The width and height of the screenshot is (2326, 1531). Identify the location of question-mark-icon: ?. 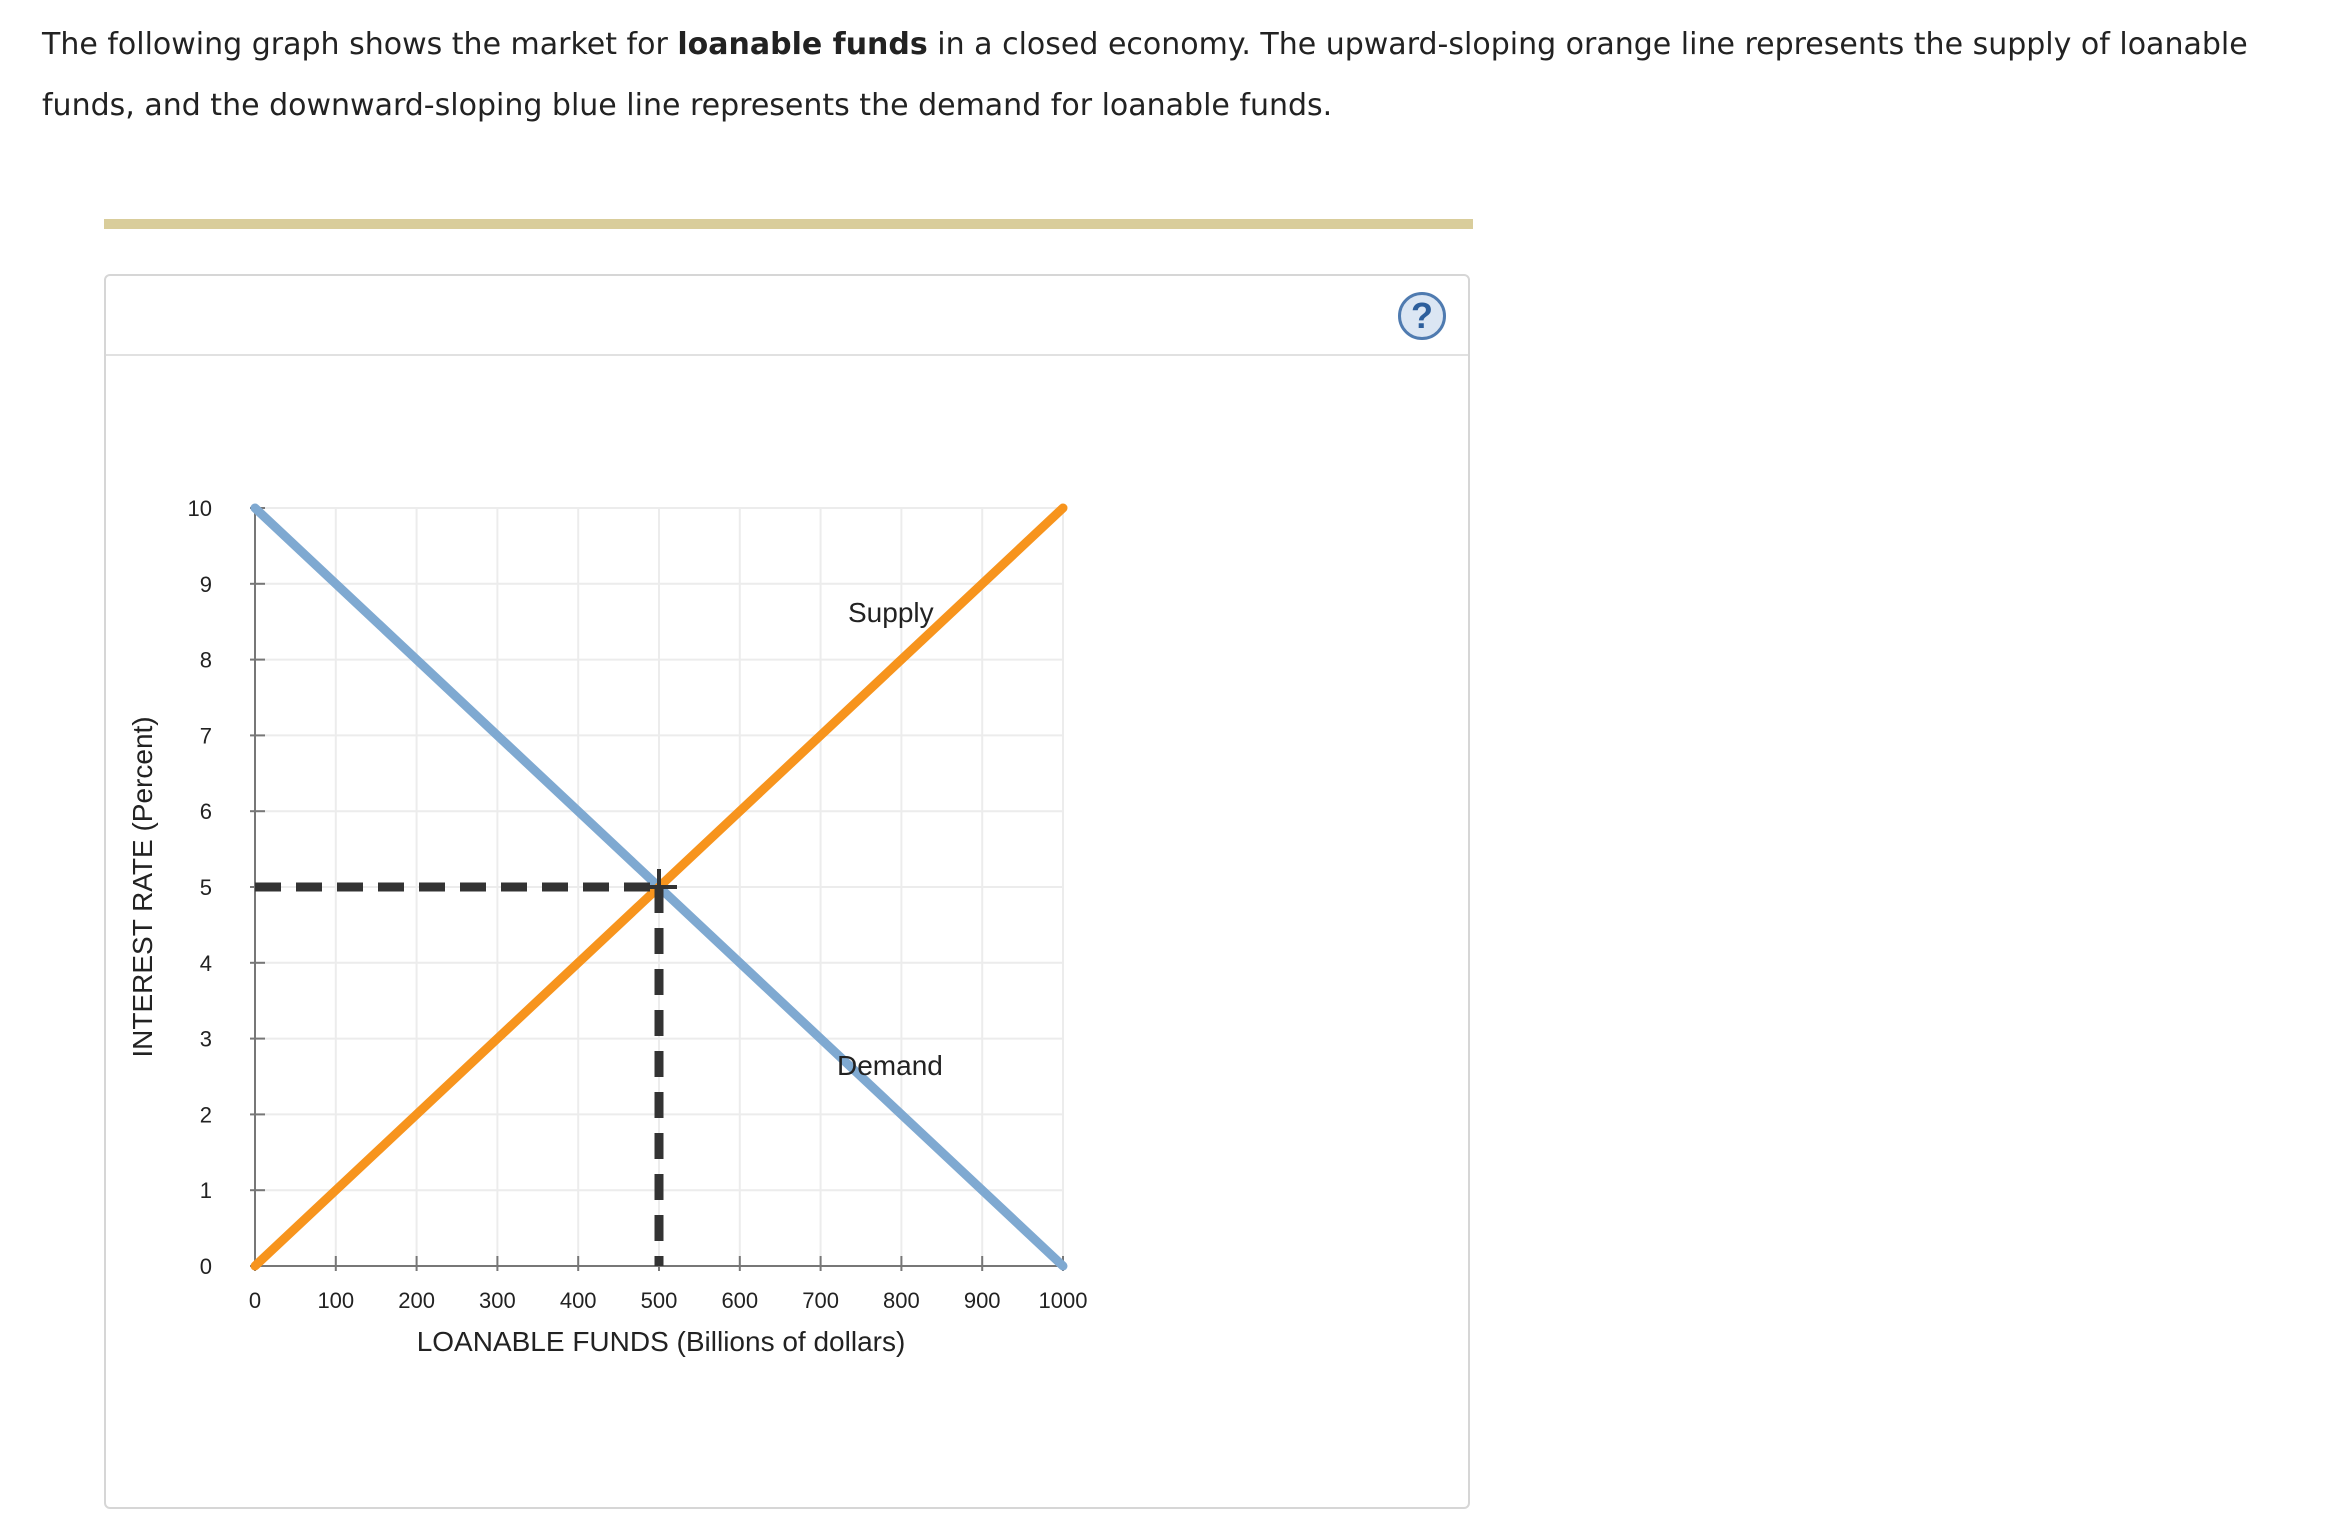
(1422, 316).